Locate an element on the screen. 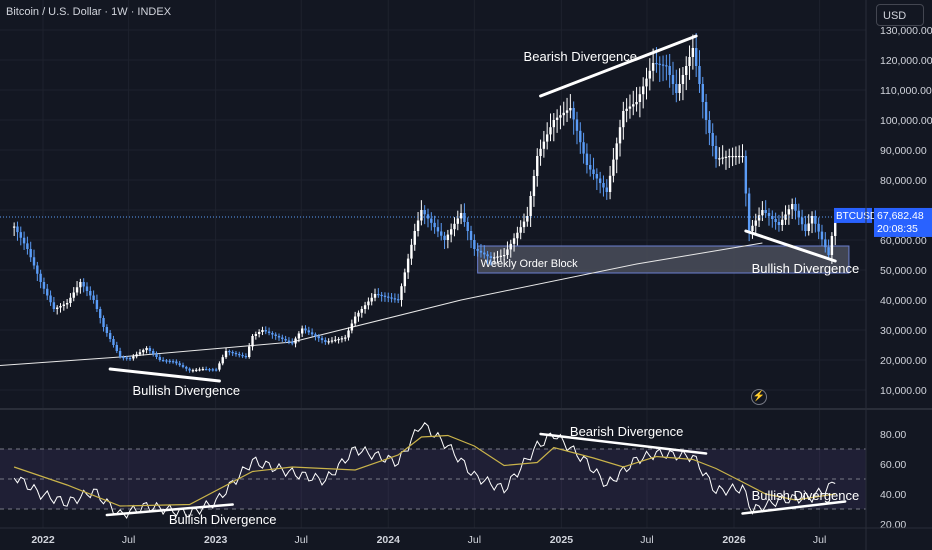 The width and height of the screenshot is (932, 550). divergence-label-price-2: Bullish Divergence is located at coordinates (806, 268).